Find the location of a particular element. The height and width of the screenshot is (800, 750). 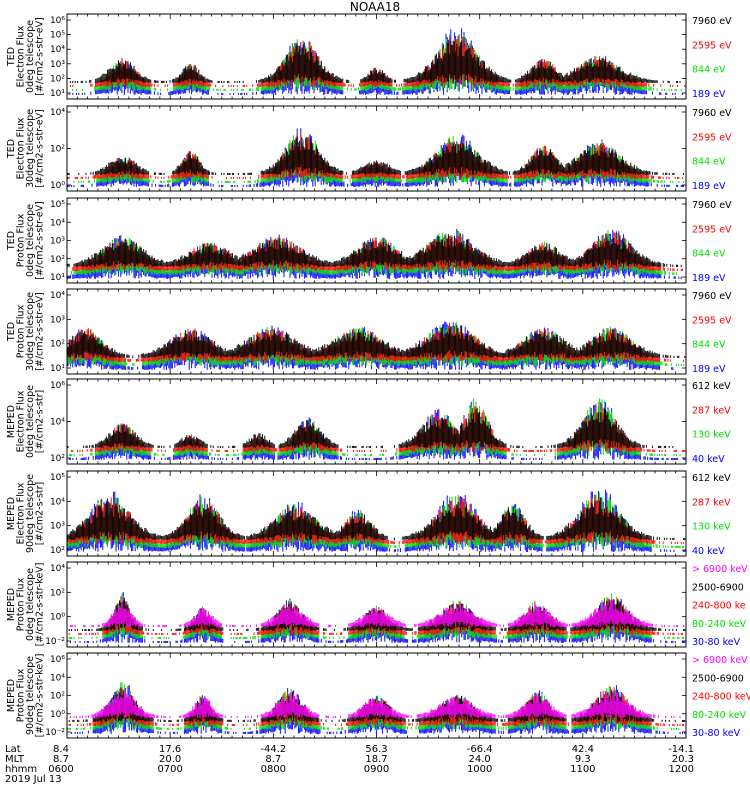

footer-lat-value: 56.3 is located at coordinates (376, 749).